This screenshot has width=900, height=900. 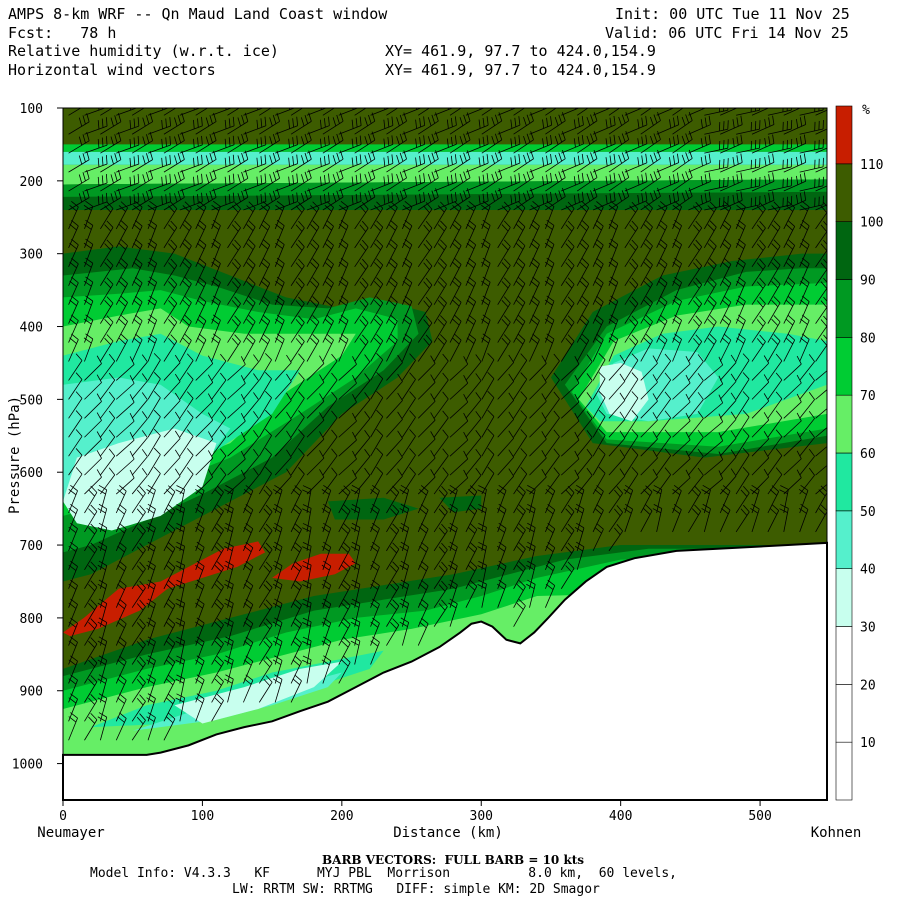 What do you see at coordinates (868, 396) in the screenshot?
I see `colorbar-label: 70` at bounding box center [868, 396].